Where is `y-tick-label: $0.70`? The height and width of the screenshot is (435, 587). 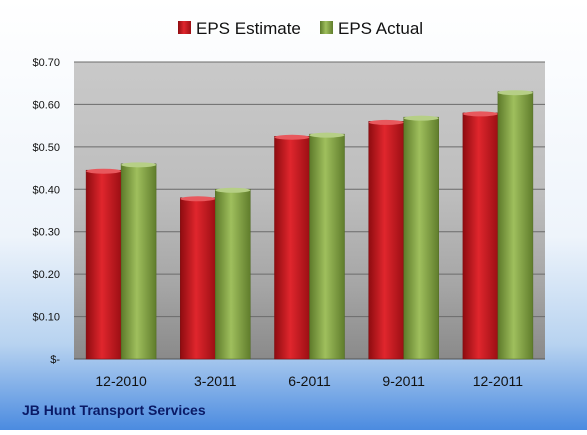 y-tick-label: $0.70 is located at coordinates (46, 63).